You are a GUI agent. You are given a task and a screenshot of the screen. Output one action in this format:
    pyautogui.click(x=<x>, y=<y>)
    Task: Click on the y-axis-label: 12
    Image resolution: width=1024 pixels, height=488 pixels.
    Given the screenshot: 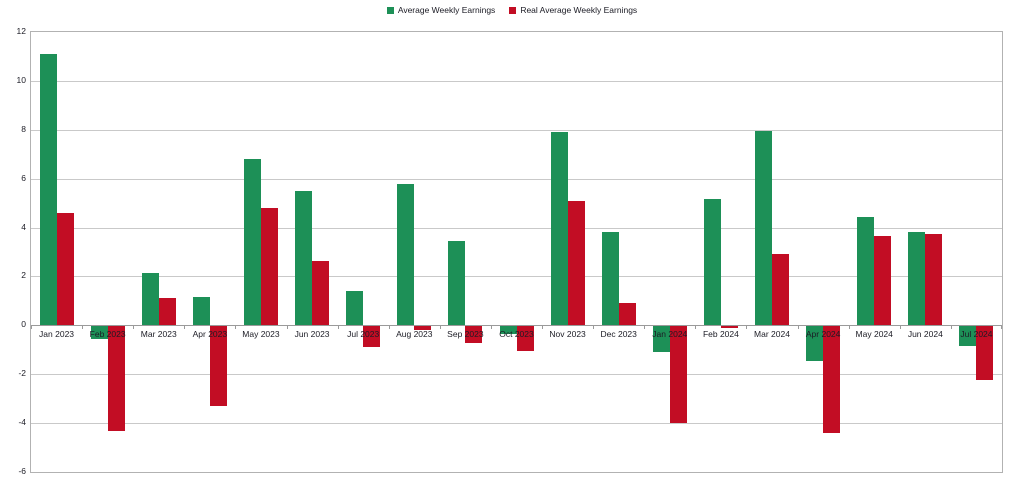 What is the action you would take?
    pyautogui.click(x=21, y=31)
    